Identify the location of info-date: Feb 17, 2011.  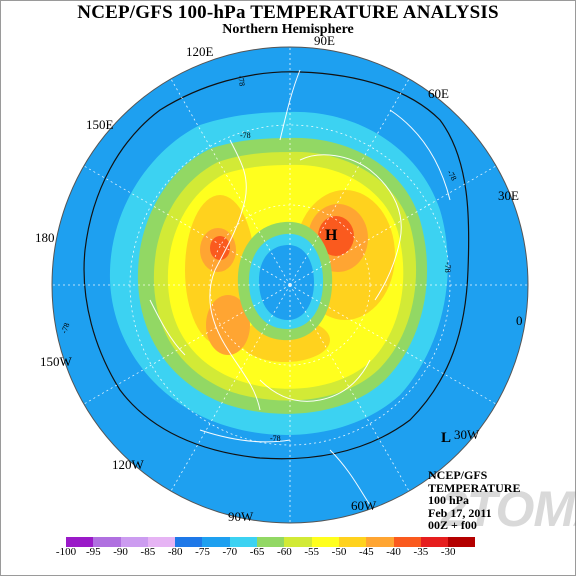
(460, 512).